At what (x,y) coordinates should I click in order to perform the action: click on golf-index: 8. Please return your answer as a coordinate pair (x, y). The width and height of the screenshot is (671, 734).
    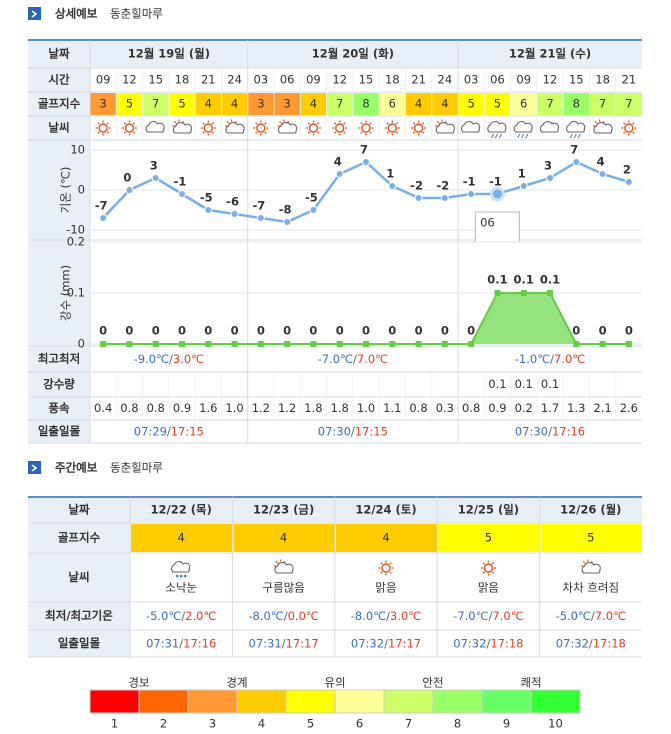
    Looking at the image, I should click on (365, 104).